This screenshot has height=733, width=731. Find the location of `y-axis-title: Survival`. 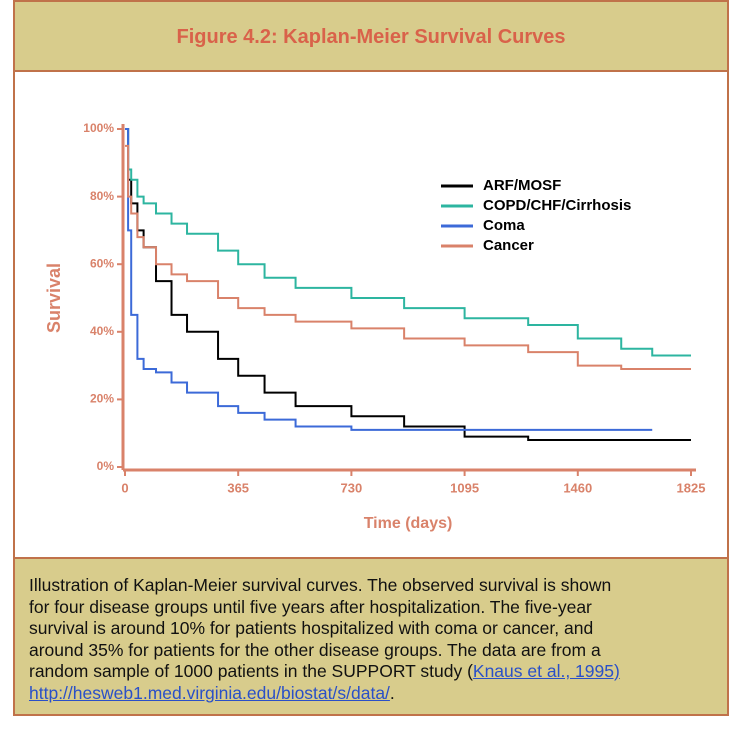

y-axis-title: Survival is located at coordinates (54, 298).